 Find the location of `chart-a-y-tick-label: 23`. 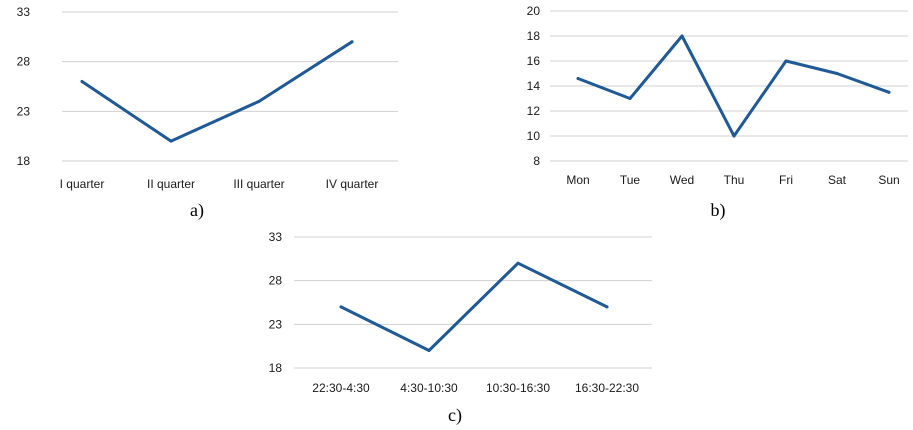

chart-a-y-tick-label: 23 is located at coordinates (24, 111).